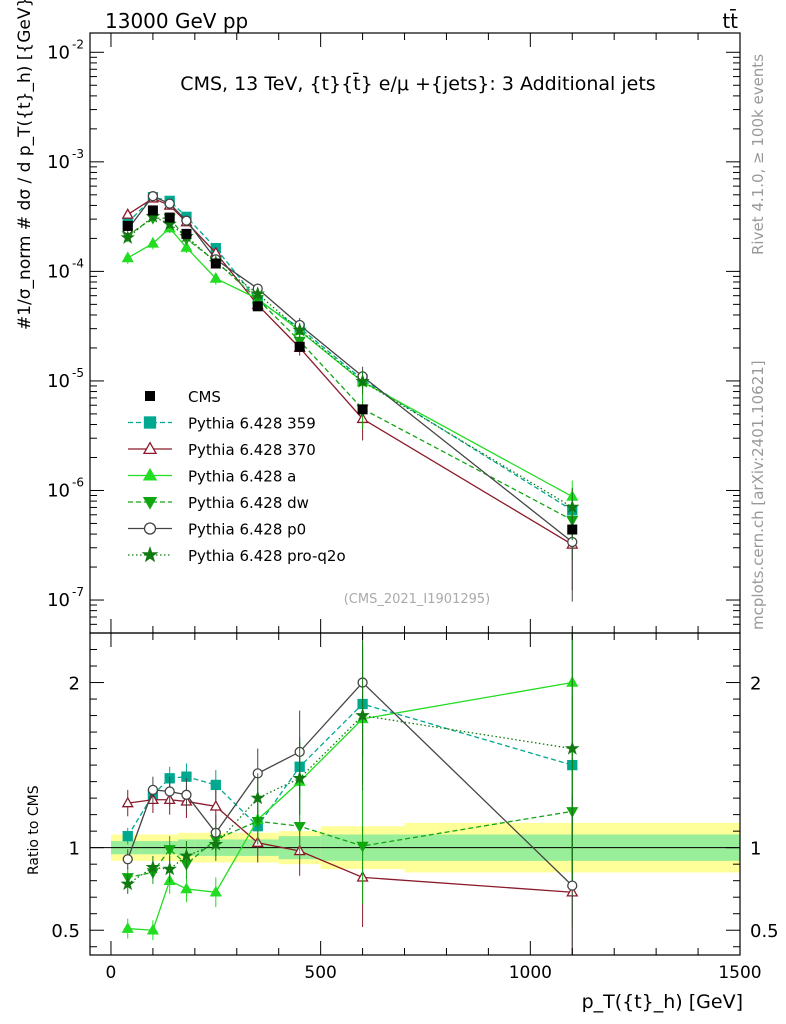 The height and width of the screenshot is (1024, 786). Describe the element at coordinates (739, 973) in the screenshot. I see `x-tick-label: 1500` at that location.